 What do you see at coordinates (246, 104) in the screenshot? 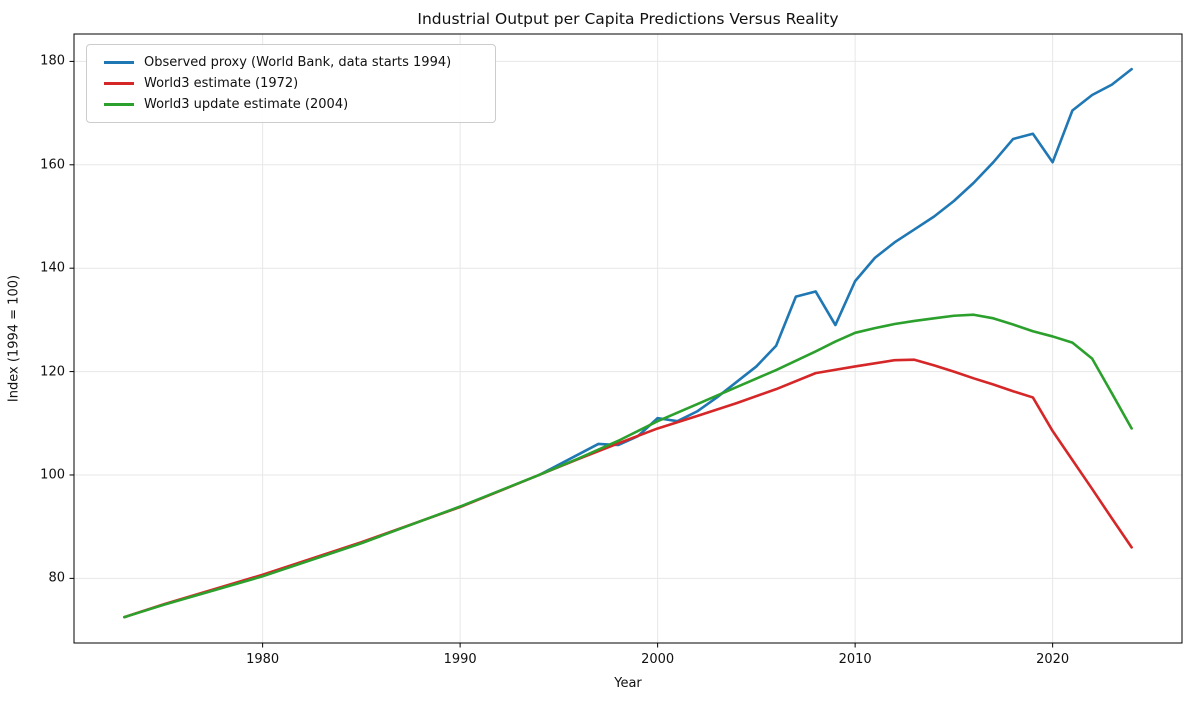
I see `legend-label: World3 update estimate (2004)` at bounding box center [246, 104].